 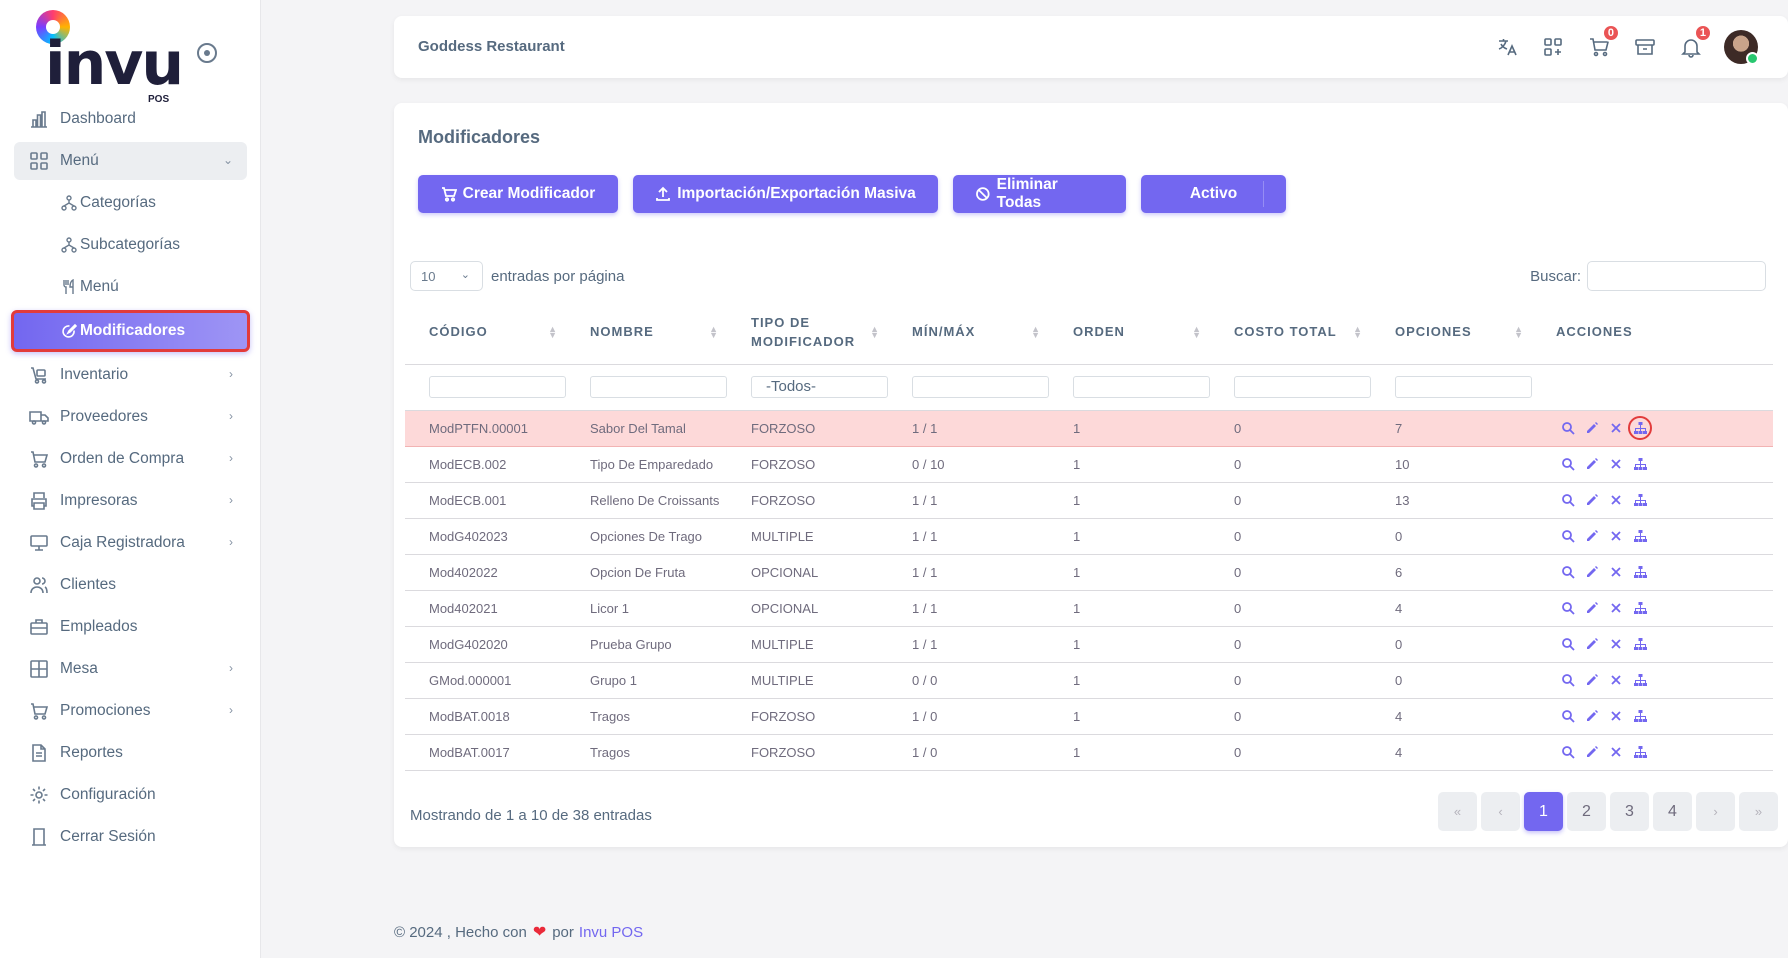 I want to click on archive-icon, so click(x=1645, y=47).